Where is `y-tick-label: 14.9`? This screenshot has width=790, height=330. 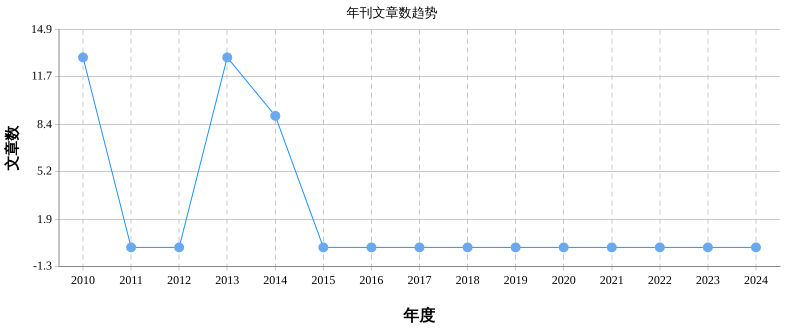
y-tick-label: 14.9 is located at coordinates (41, 29).